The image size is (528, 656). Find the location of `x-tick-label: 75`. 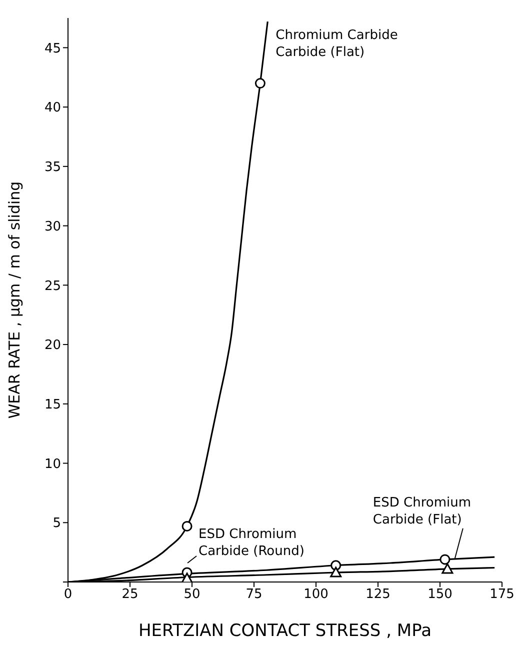

x-tick-label: 75 is located at coordinates (254, 594).